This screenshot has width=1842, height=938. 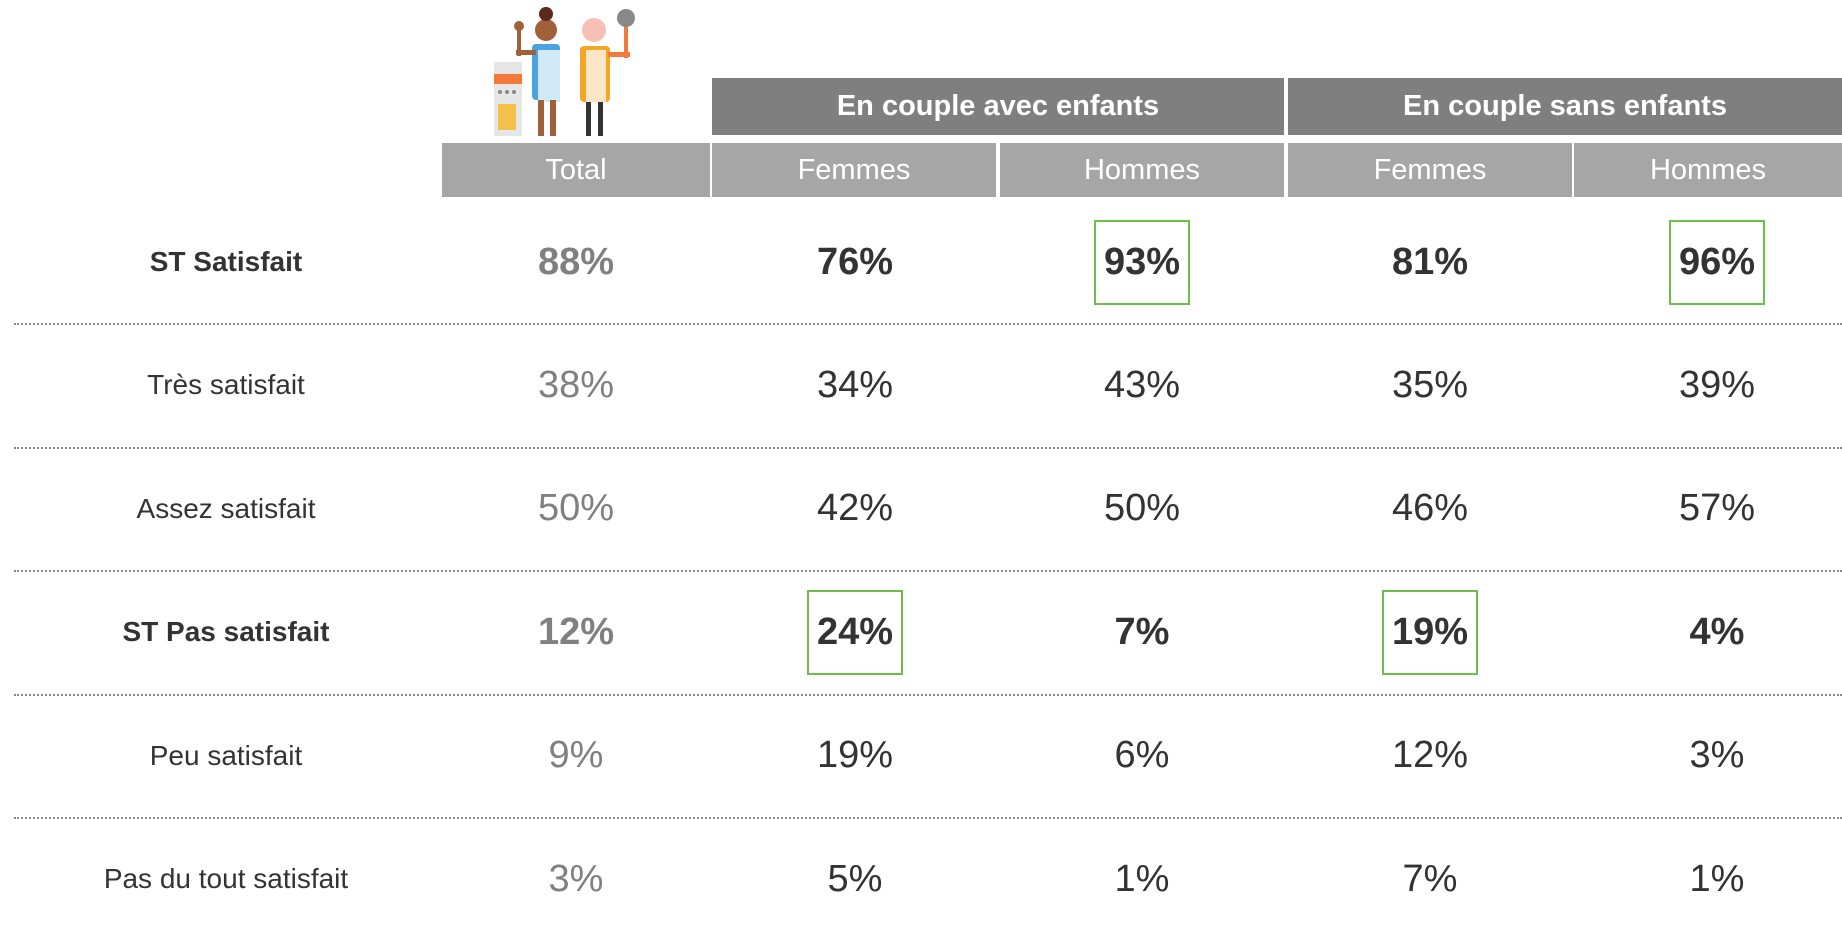 What do you see at coordinates (564, 71) in the screenshot?
I see `cooks-illustration` at bounding box center [564, 71].